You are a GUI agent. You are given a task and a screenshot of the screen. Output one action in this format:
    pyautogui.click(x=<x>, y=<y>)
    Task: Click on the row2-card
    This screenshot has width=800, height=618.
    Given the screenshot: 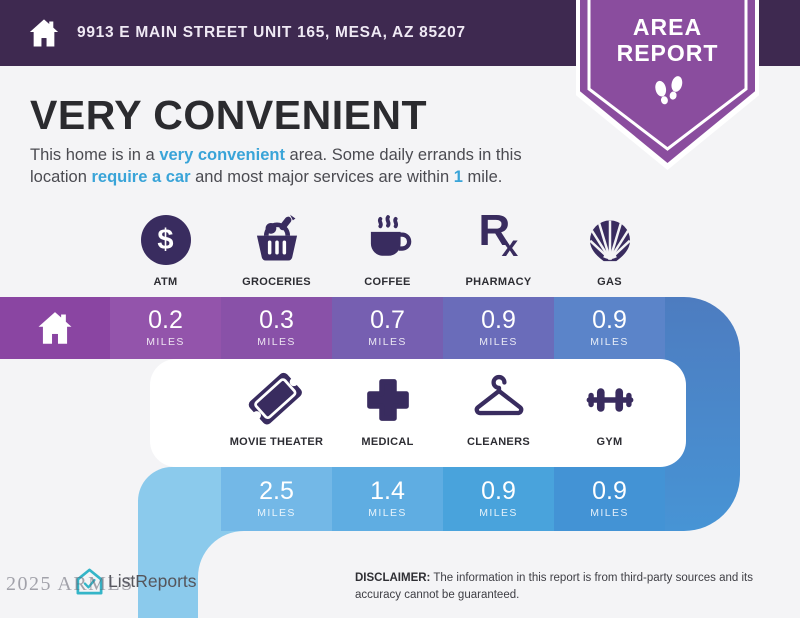 What is the action you would take?
    pyautogui.click(x=418, y=413)
    